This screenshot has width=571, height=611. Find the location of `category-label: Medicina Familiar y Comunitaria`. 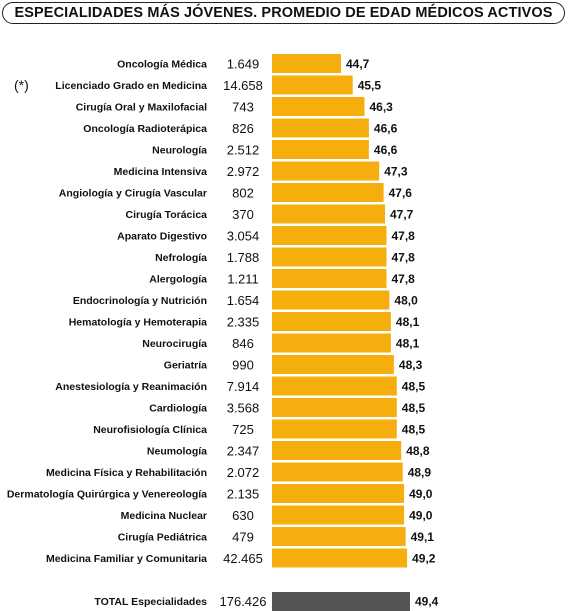

category-label: Medicina Familiar y Comunitaria is located at coordinates (126, 559).